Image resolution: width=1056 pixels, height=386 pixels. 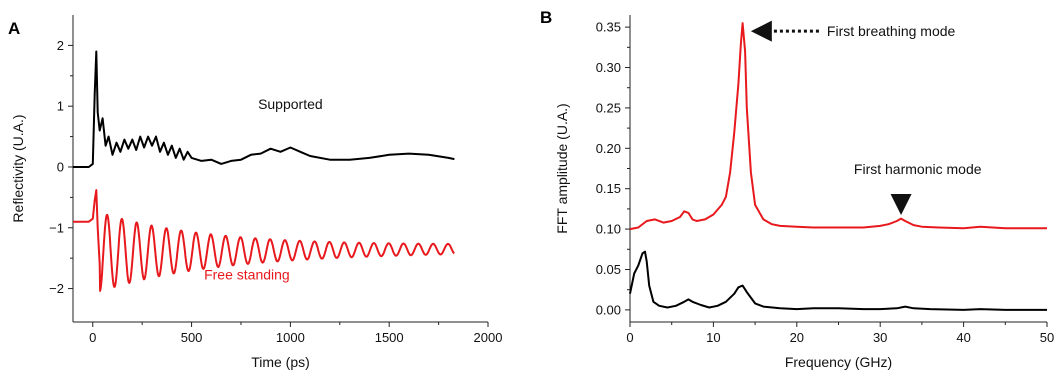 I want to click on panel-label: A, so click(x=14, y=28).